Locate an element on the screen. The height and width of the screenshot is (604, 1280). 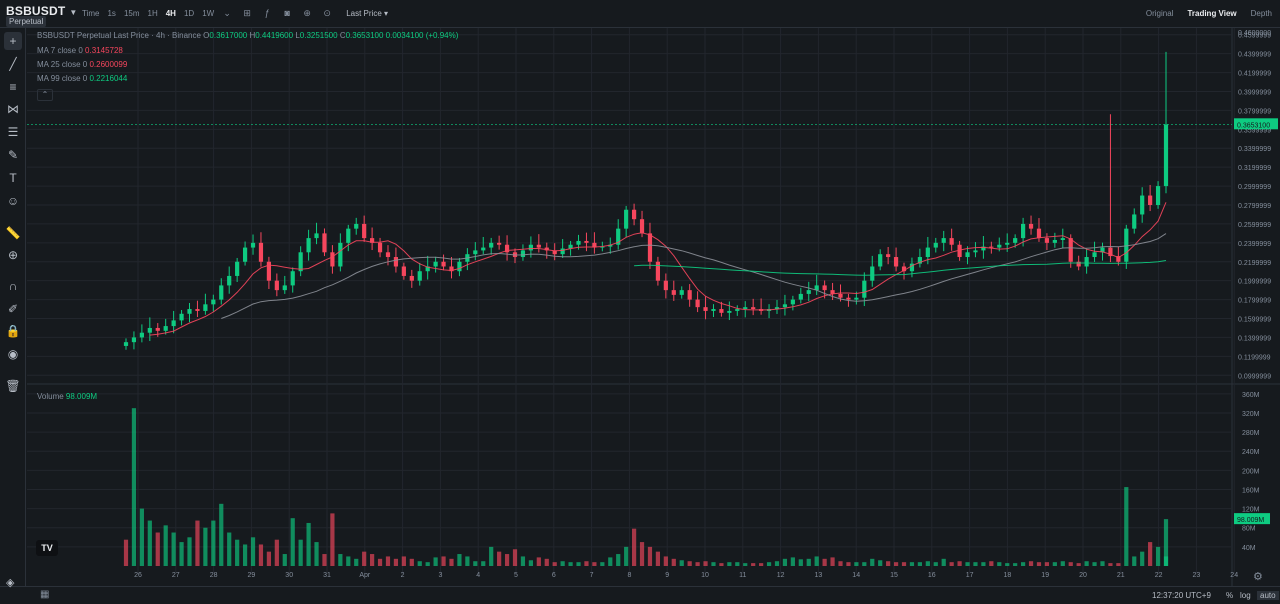
pattern-icon: ⋈ is located at coordinates (13, 109).